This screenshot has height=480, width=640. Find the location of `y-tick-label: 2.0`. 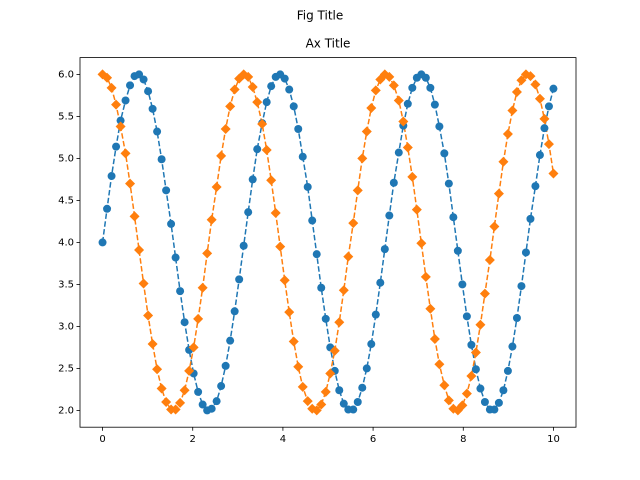

y-tick-label: 2.0 is located at coordinates (66, 410).